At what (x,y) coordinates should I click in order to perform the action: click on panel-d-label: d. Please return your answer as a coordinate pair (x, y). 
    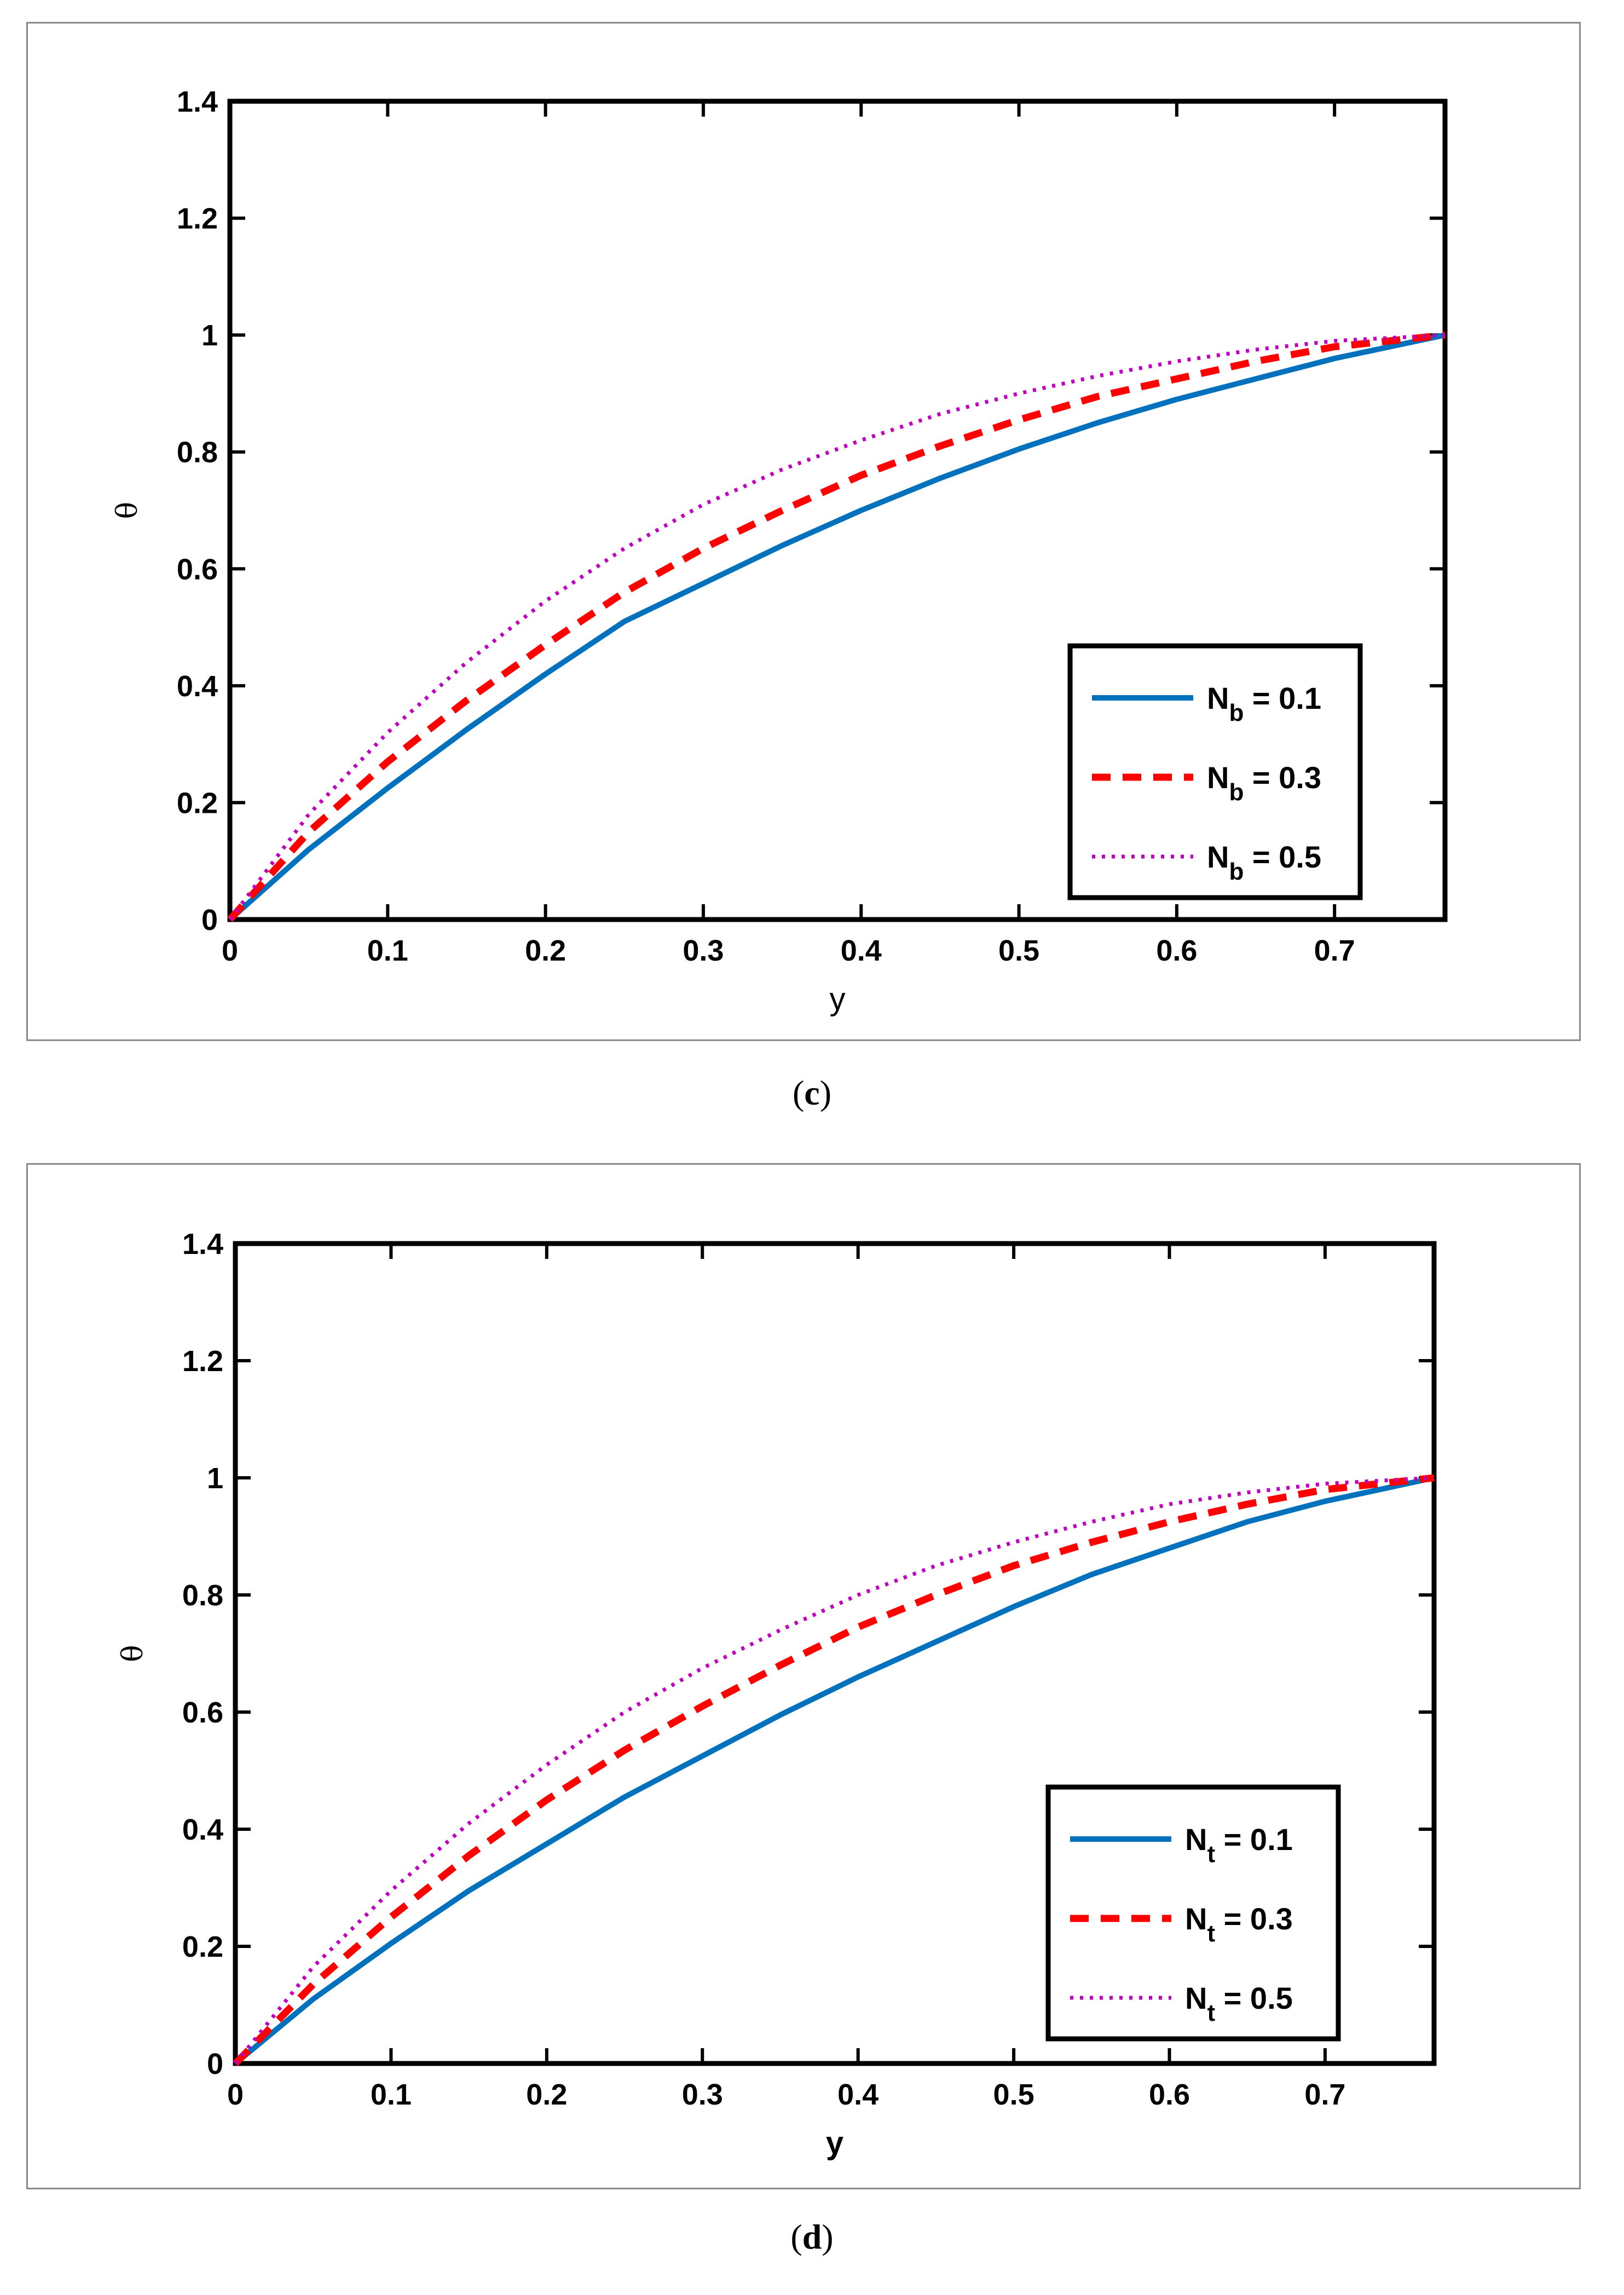
    Looking at the image, I should click on (812, 2237).